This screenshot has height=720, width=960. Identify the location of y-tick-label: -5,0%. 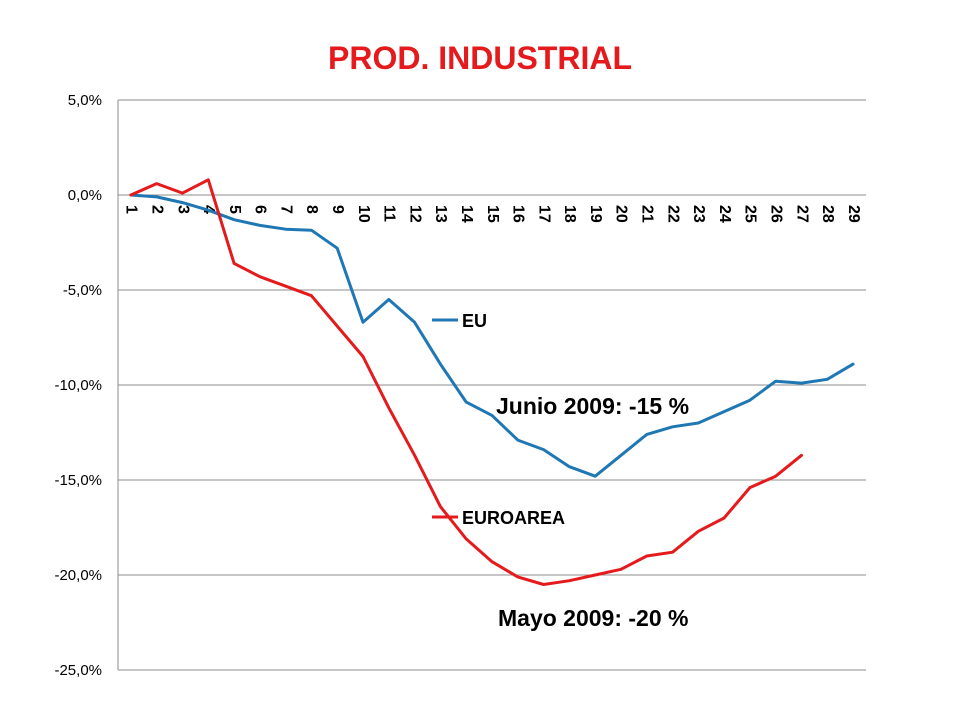
(82, 290).